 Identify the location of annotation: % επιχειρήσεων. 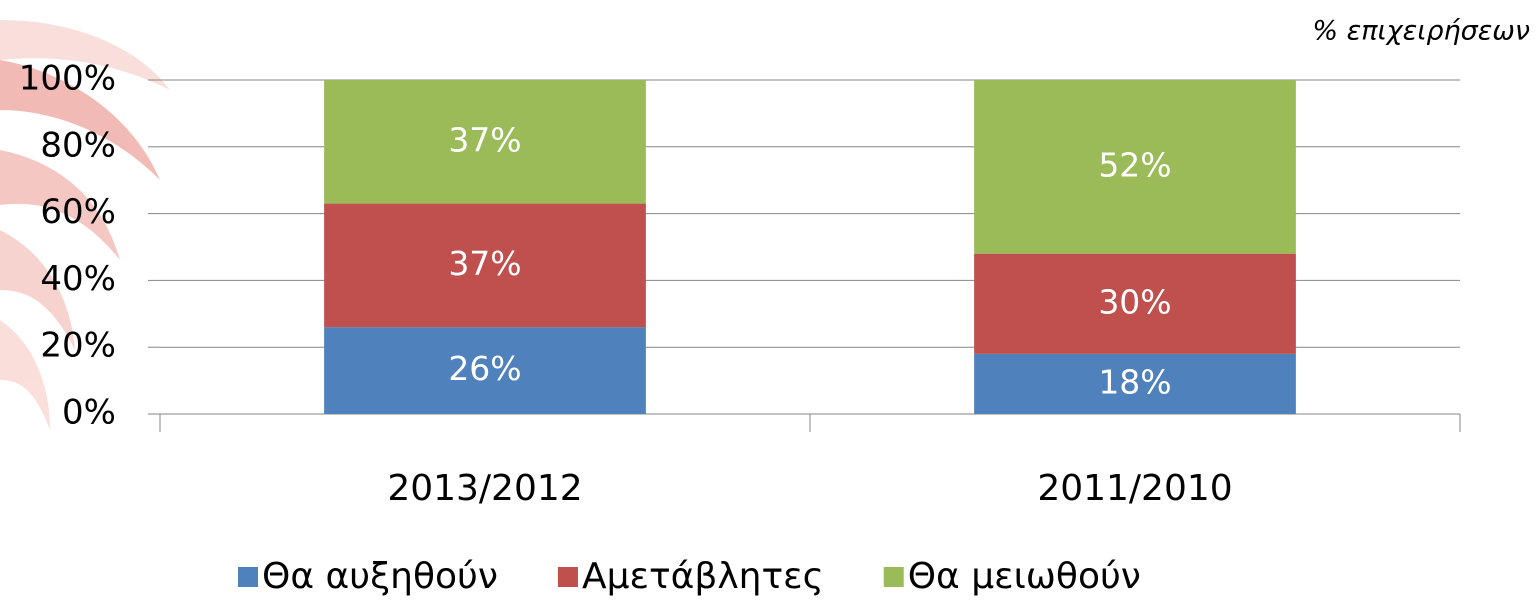
(1421, 31).